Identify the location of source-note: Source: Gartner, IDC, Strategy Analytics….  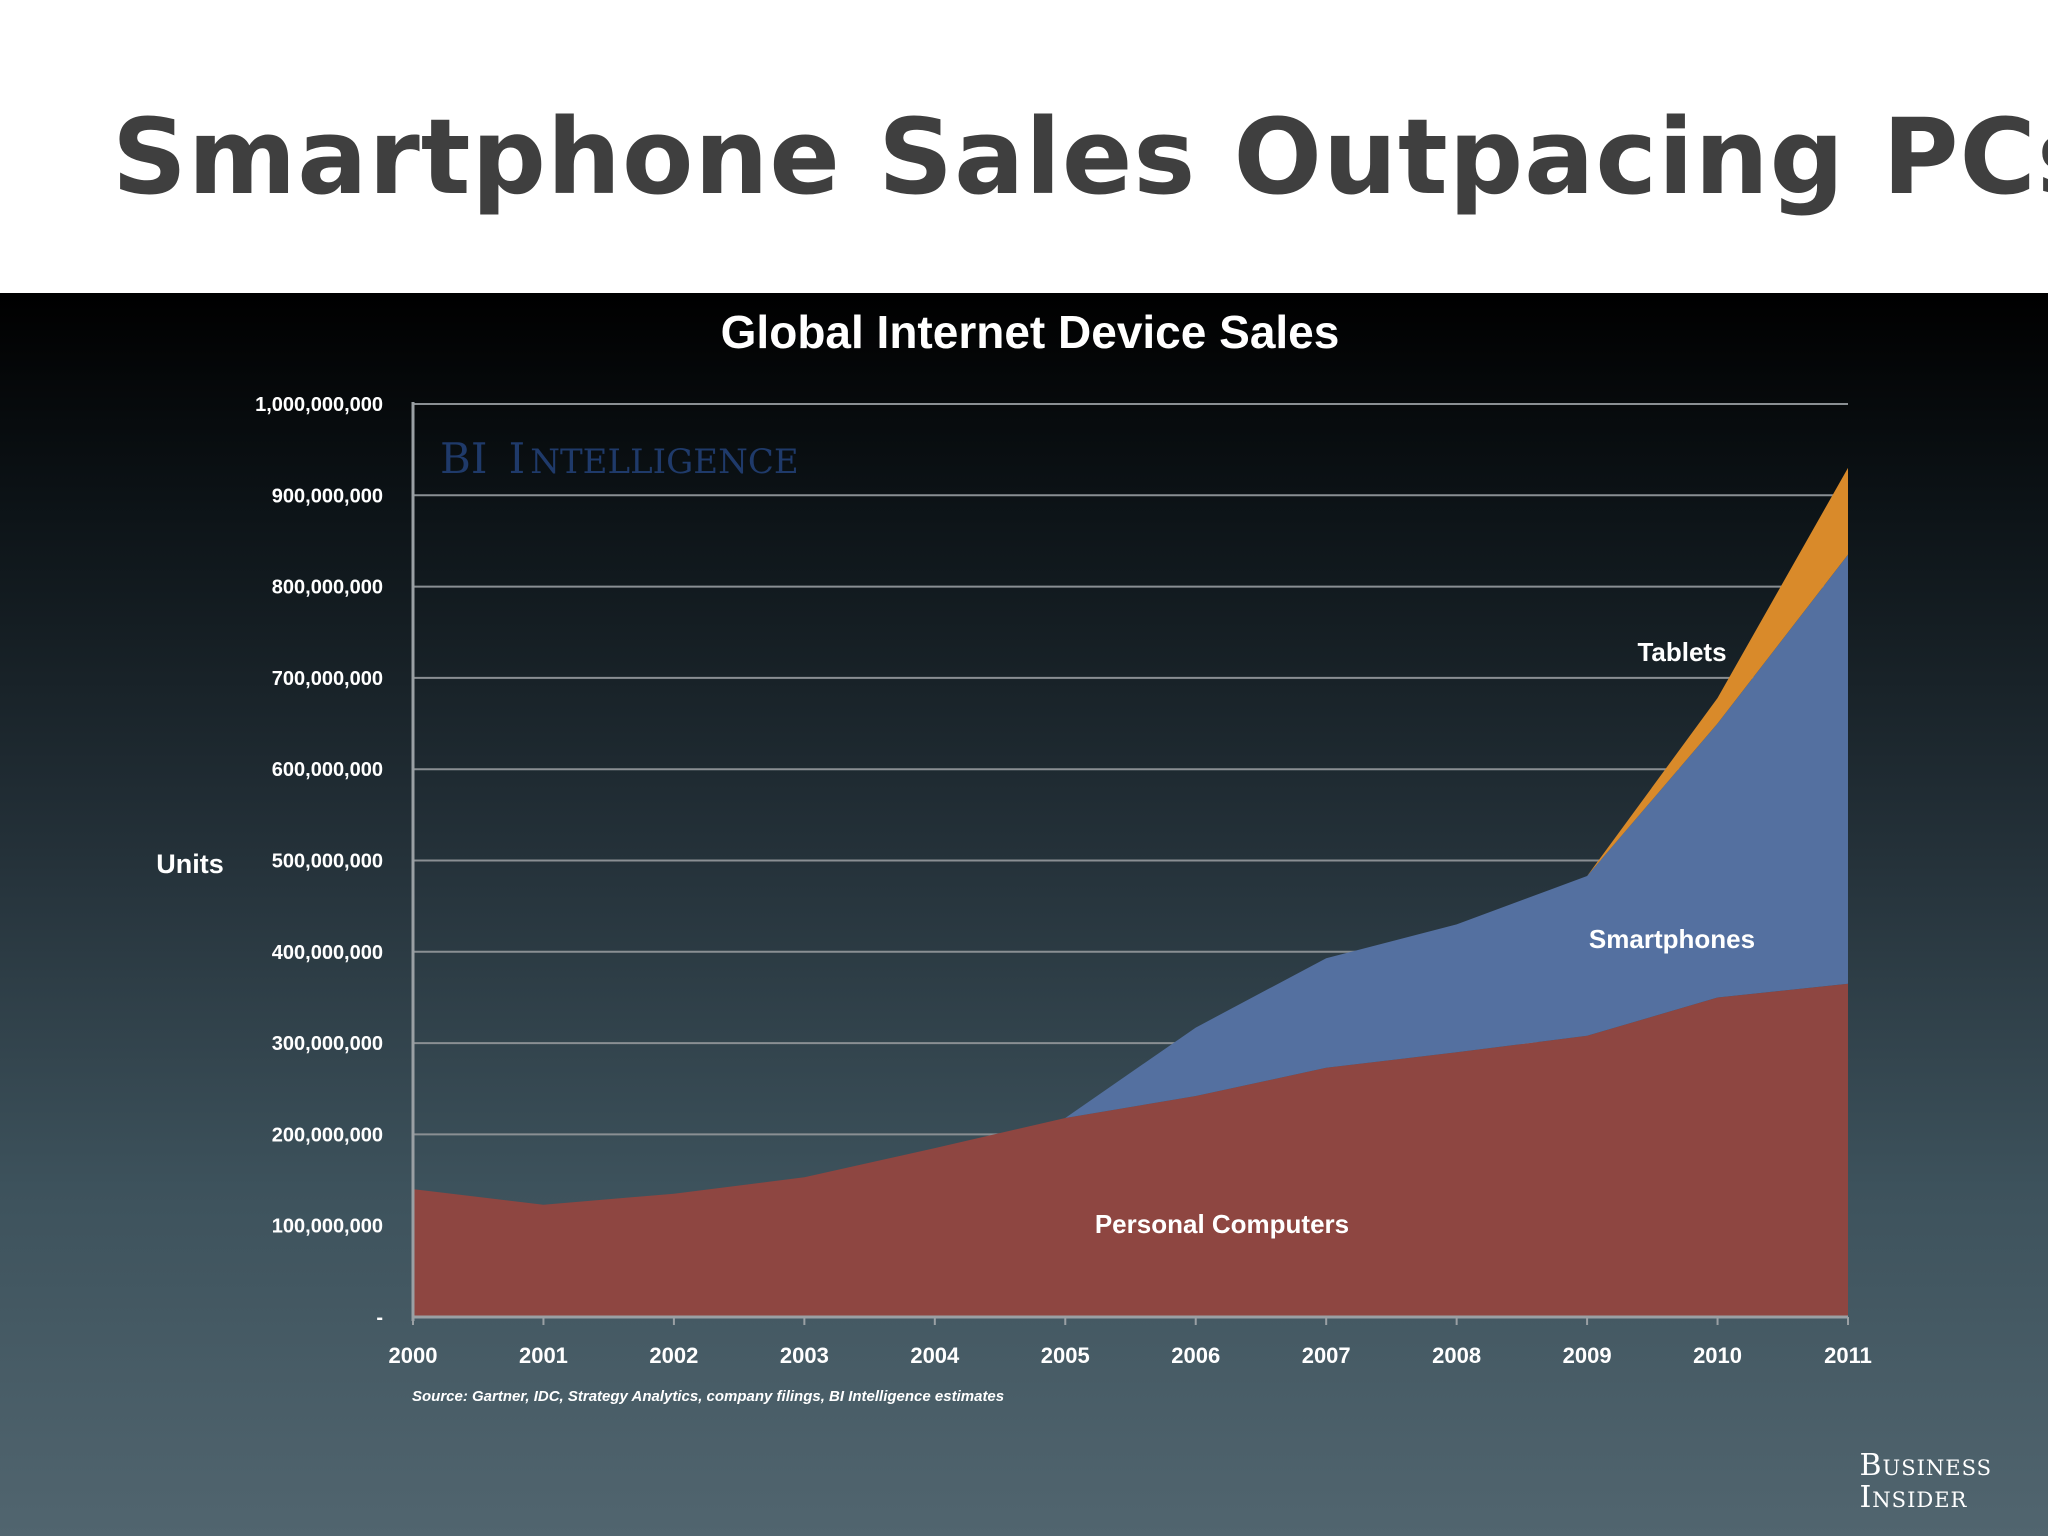
(708, 1396).